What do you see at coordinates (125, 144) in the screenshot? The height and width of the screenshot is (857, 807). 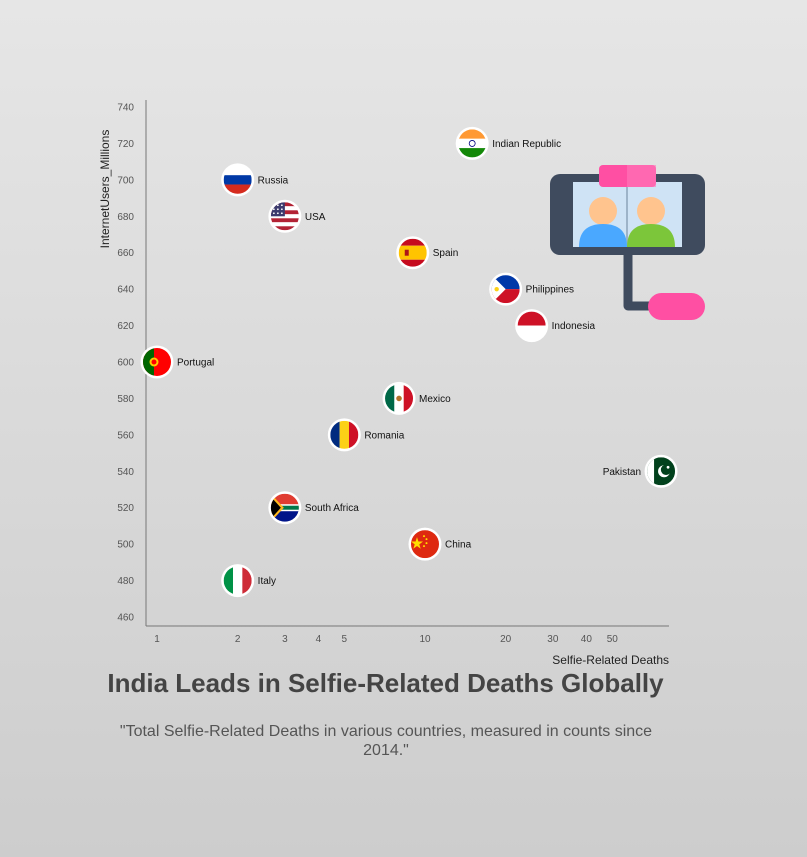 I see `y-tick-label: 720` at bounding box center [125, 144].